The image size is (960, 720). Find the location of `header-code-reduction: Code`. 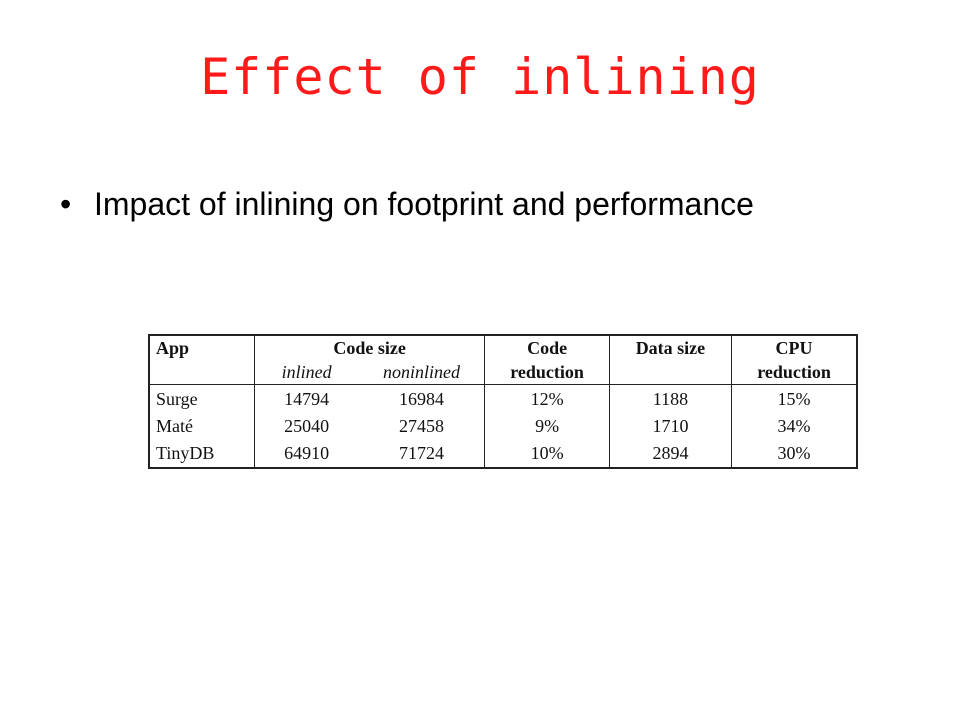

header-code-reduction: Code is located at coordinates (547, 348).